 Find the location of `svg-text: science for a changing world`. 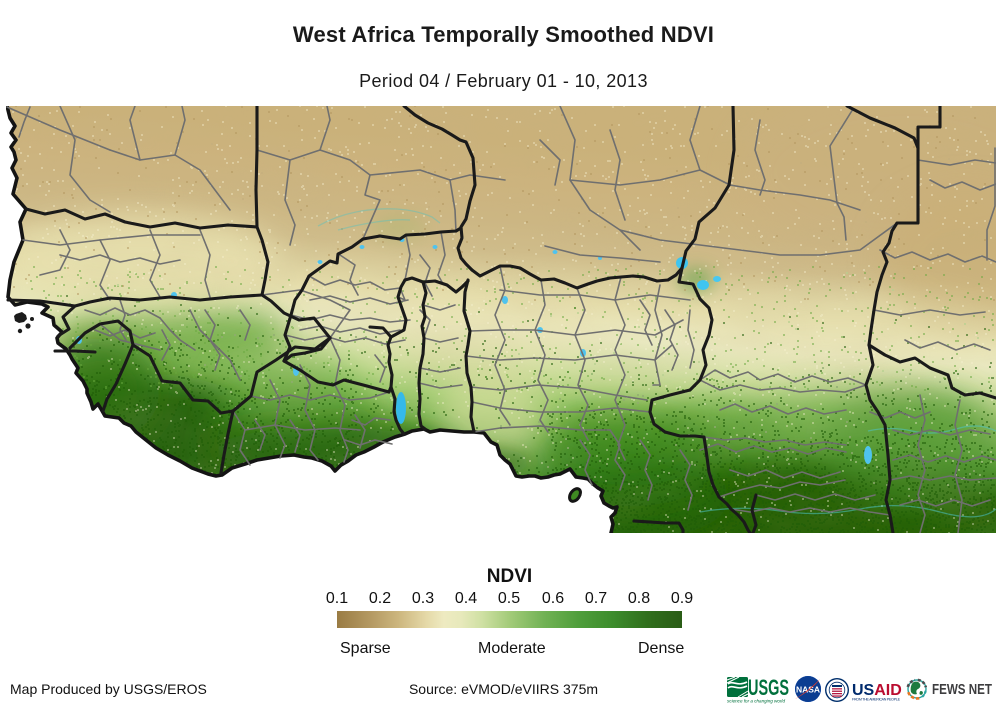

svg-text: science for a changing world is located at coordinates (756, 701).